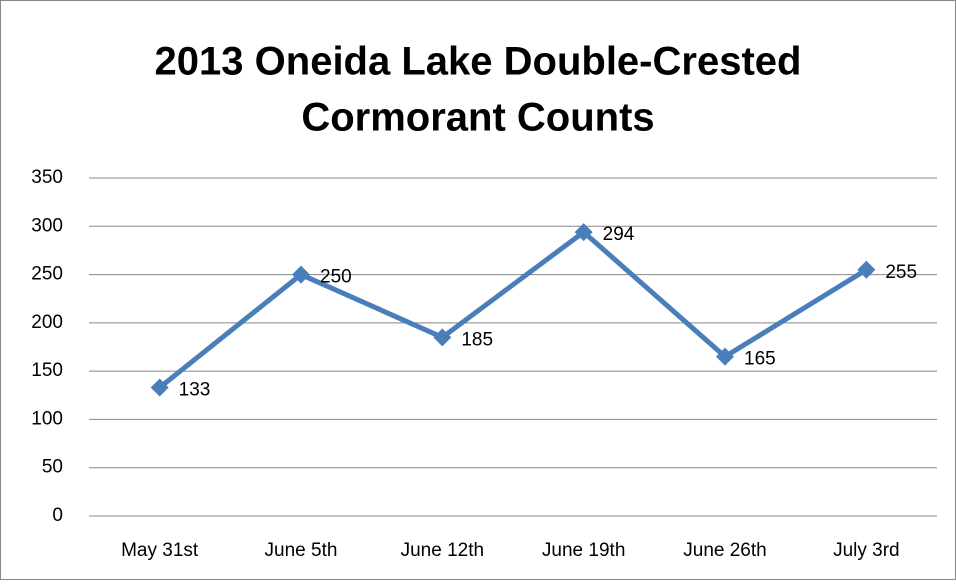 Image resolution: width=956 pixels, height=585 pixels. Describe the element at coordinates (47, 225) in the screenshot. I see `y-tick-label: 300` at that location.